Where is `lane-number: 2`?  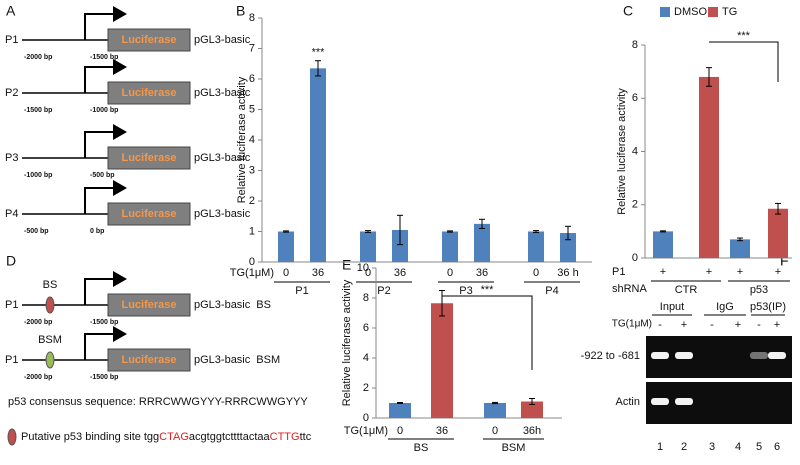
lane-number: 2 is located at coordinates (684, 447).